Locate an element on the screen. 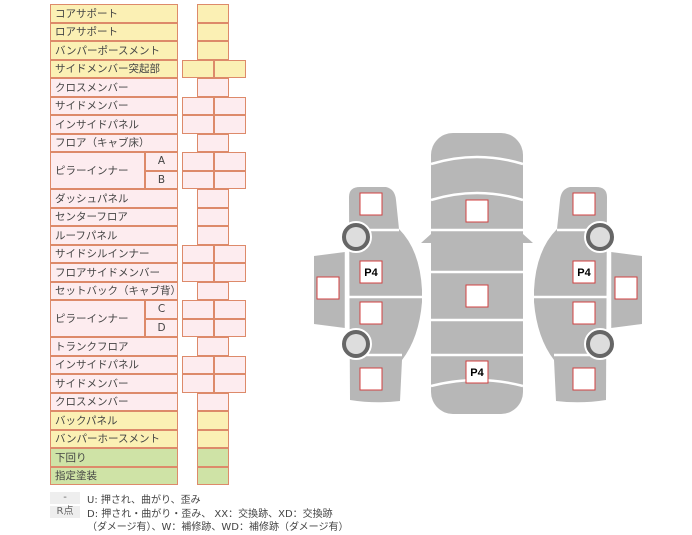  row-label: フロア（キャブ床） is located at coordinates (114, 142).